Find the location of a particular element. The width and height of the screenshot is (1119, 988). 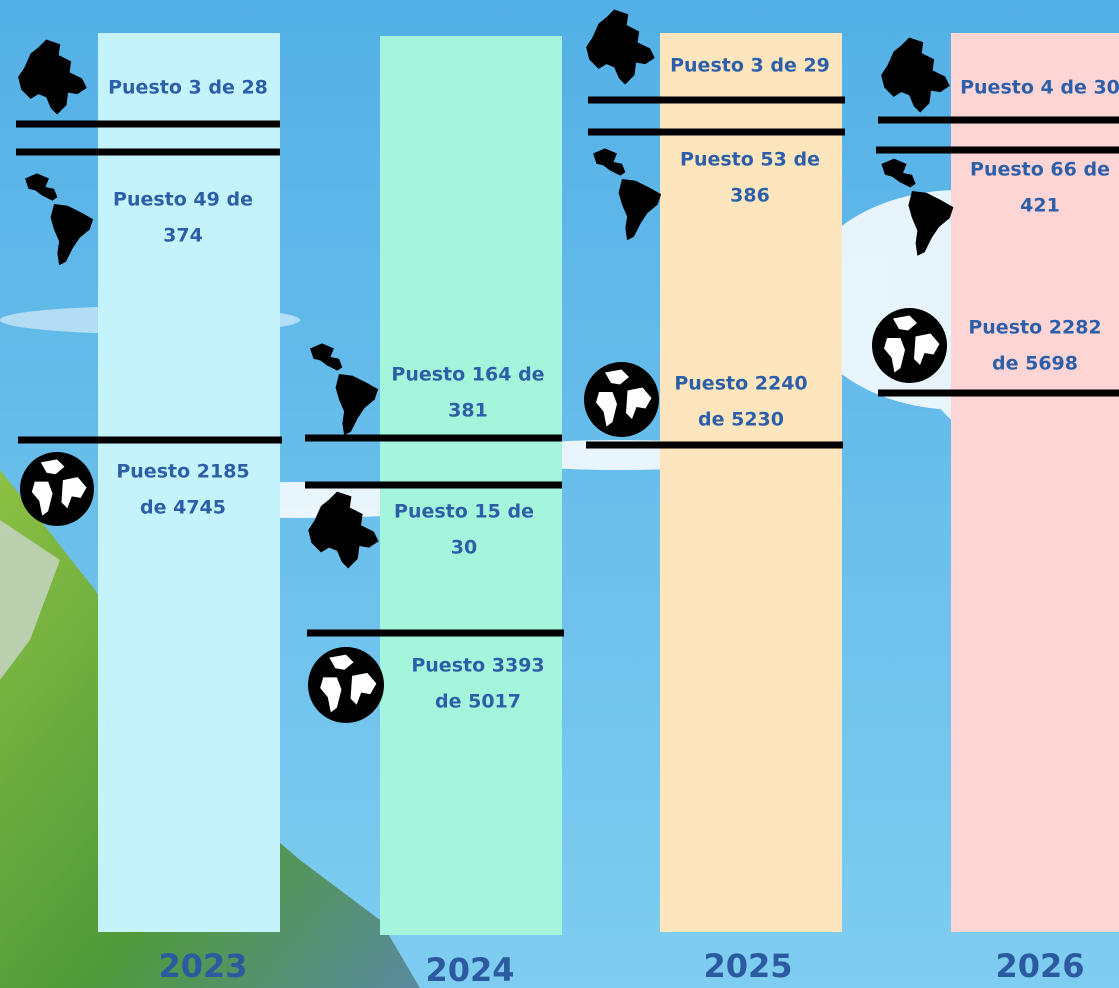

rank-text: Puesto 53 de is located at coordinates (750, 160).